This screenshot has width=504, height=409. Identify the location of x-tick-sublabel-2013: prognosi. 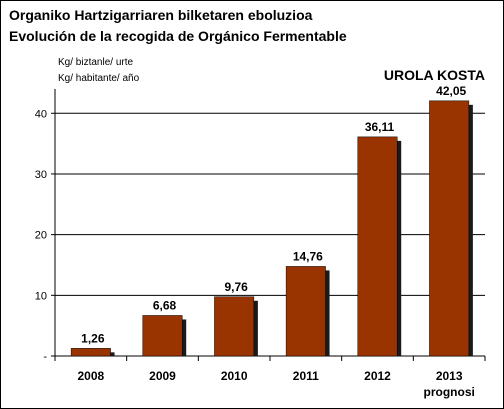
(449, 392).